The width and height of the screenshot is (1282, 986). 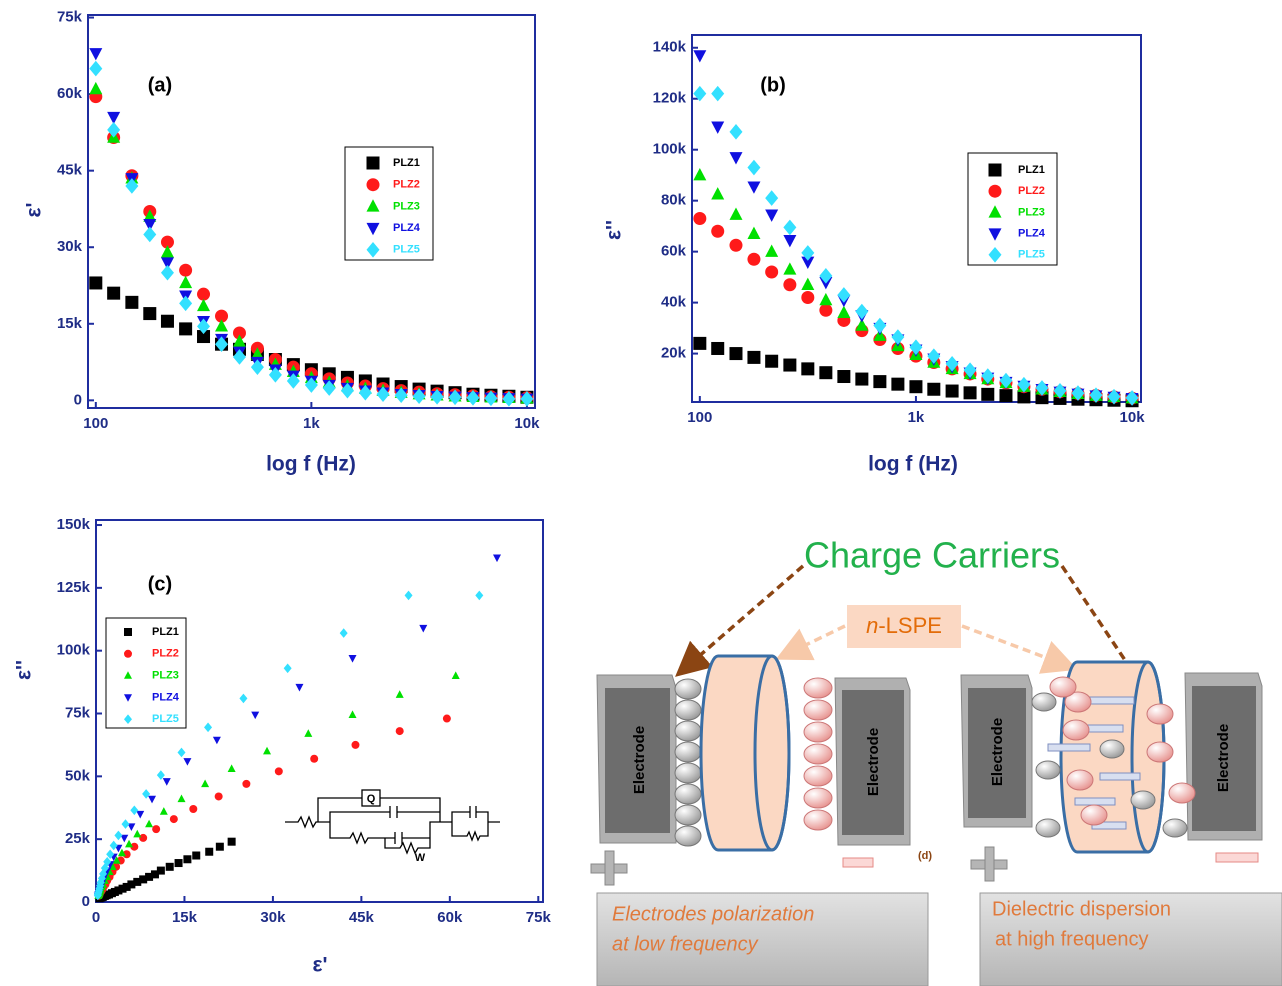 I want to click on legend-label: PLZ1, so click(x=406, y=163).